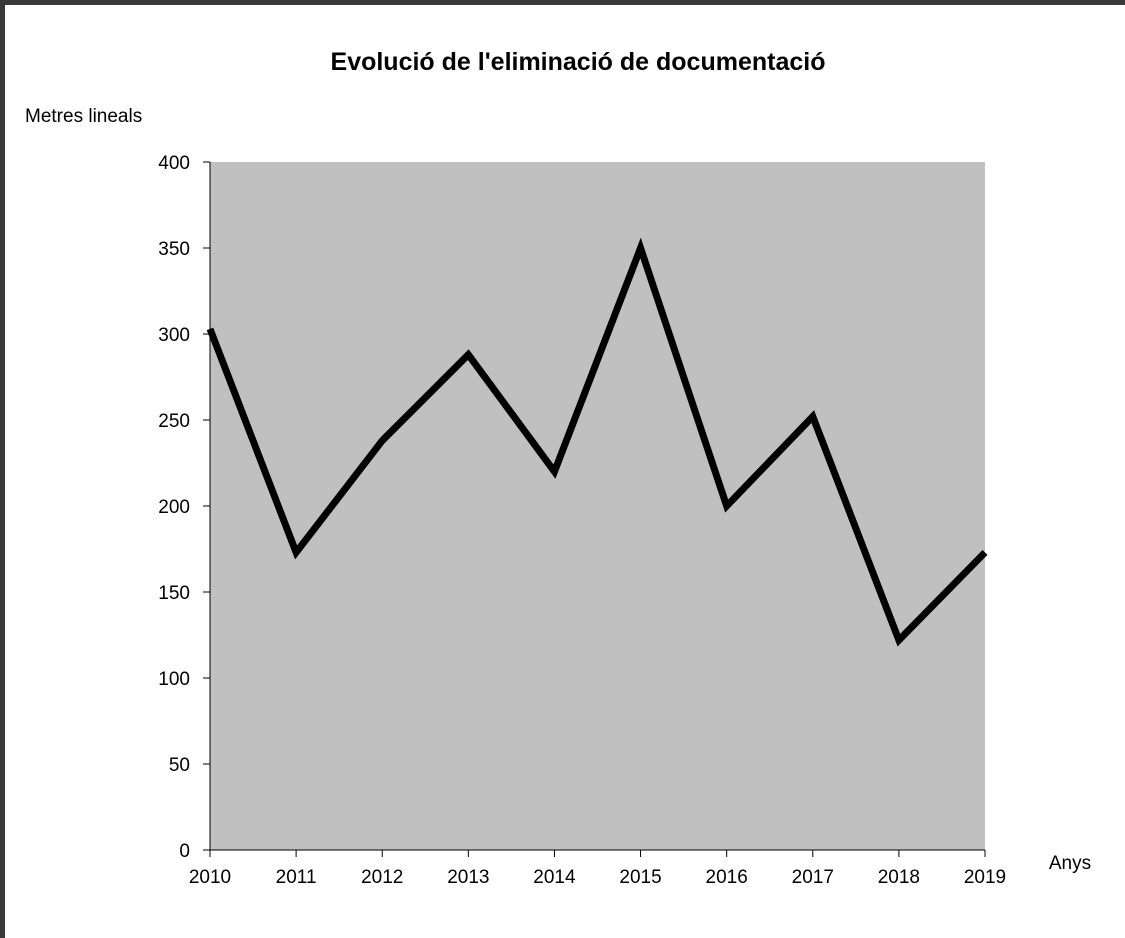 This screenshot has height=938, width=1125. What do you see at coordinates (174, 163) in the screenshot?
I see `y-tick-label: 400` at bounding box center [174, 163].